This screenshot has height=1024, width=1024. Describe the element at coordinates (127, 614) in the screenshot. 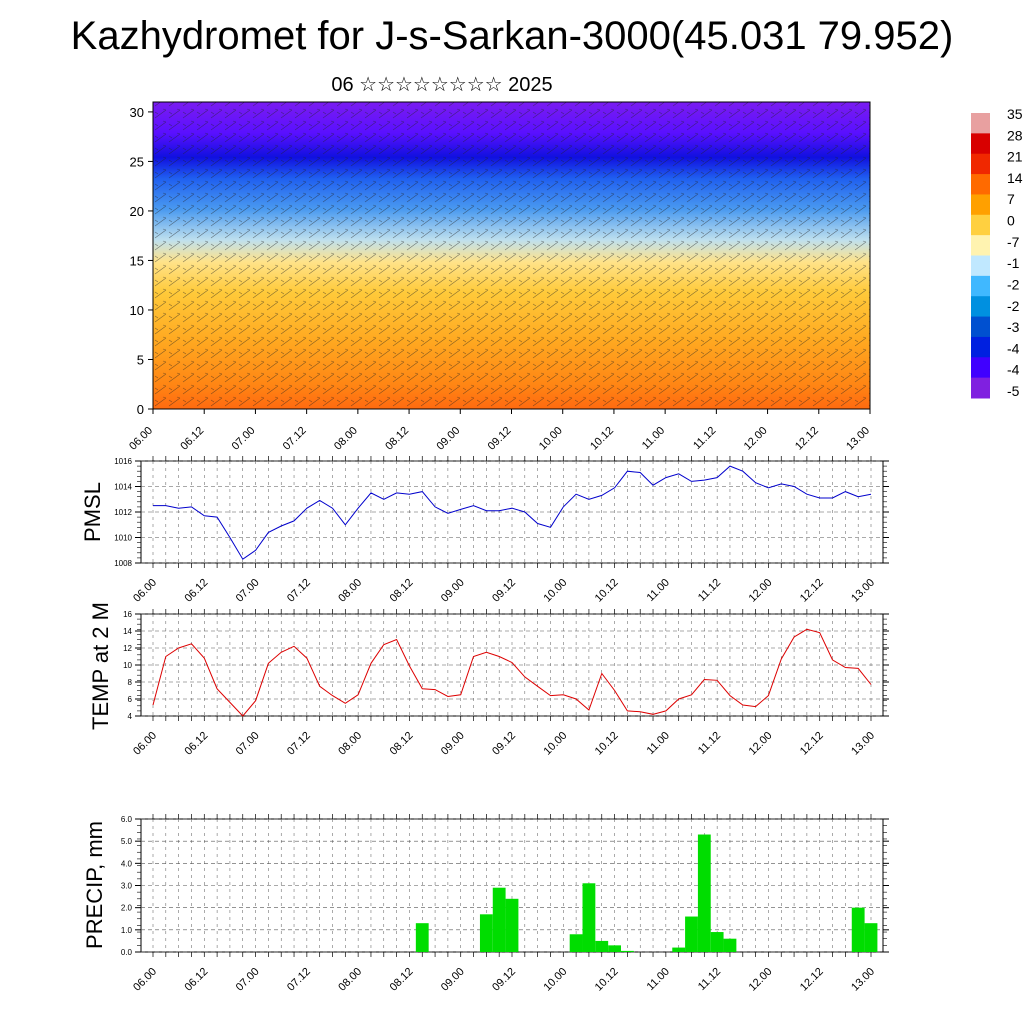

I see `y-tick-label: 16` at that location.